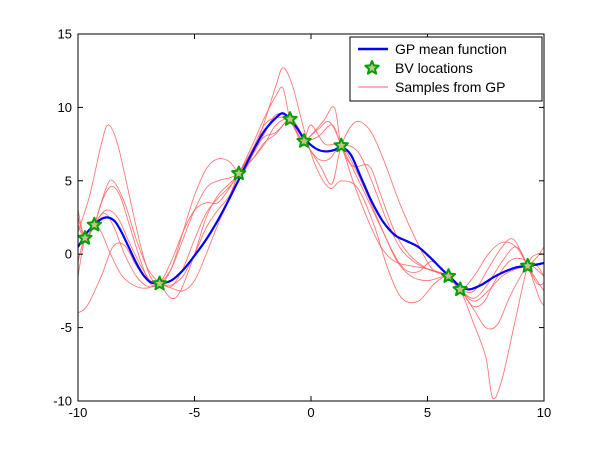 The width and height of the screenshot is (600, 455). What do you see at coordinates (310, 412) in the screenshot?
I see `x-tick-label: 0` at bounding box center [310, 412].